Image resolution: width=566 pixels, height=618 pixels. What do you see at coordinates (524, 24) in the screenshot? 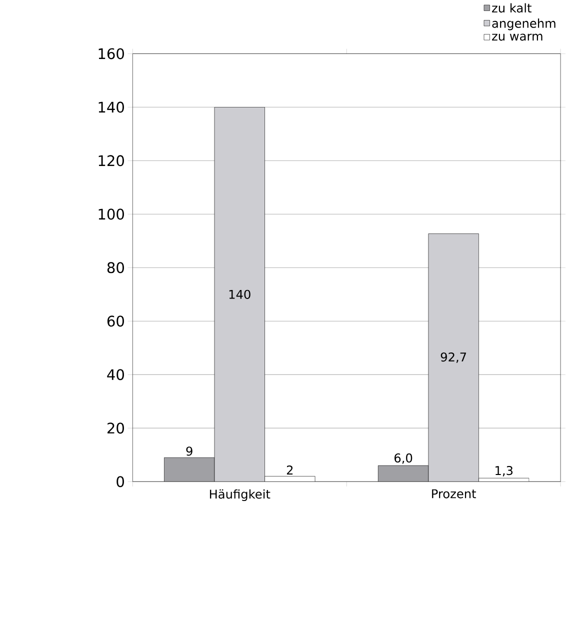
I see `legend-label: angenehm` at bounding box center [524, 24].